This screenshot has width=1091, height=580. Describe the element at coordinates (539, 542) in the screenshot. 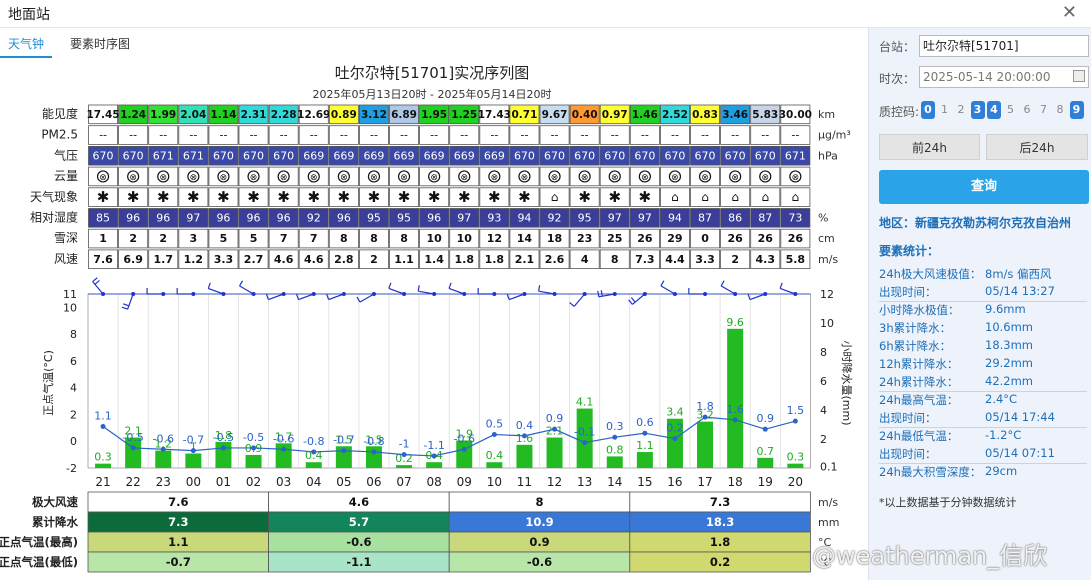

I see `summary-value-temp-max: 0.9` at that location.